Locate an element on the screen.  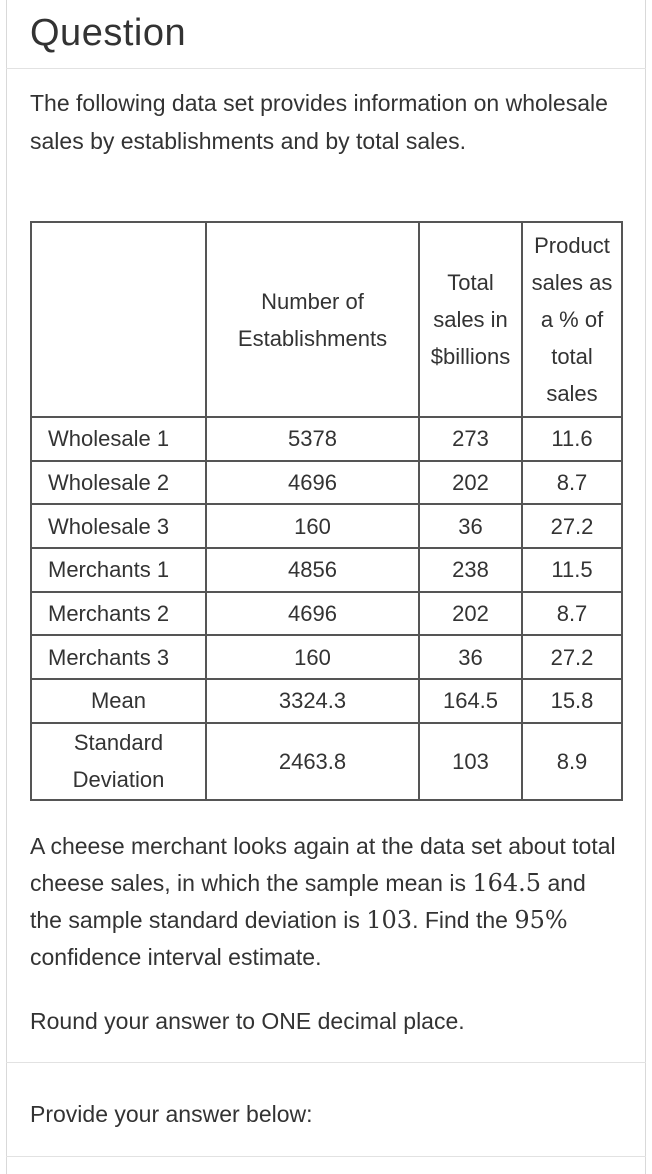
table-row: Wholesale 1 5378 273 11.6 is located at coordinates (326, 439).